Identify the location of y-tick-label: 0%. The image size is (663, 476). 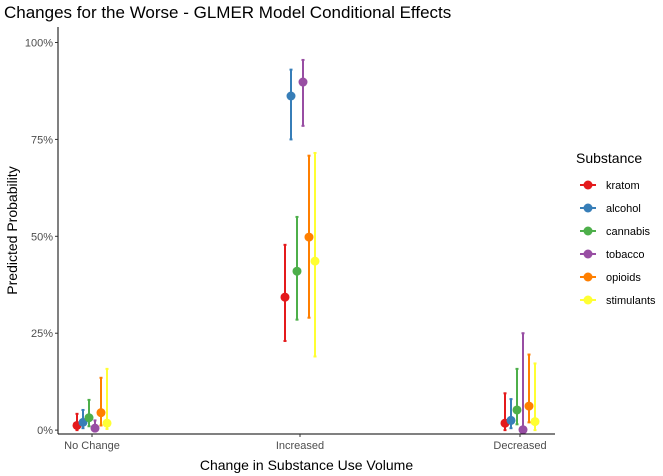
(45, 431).